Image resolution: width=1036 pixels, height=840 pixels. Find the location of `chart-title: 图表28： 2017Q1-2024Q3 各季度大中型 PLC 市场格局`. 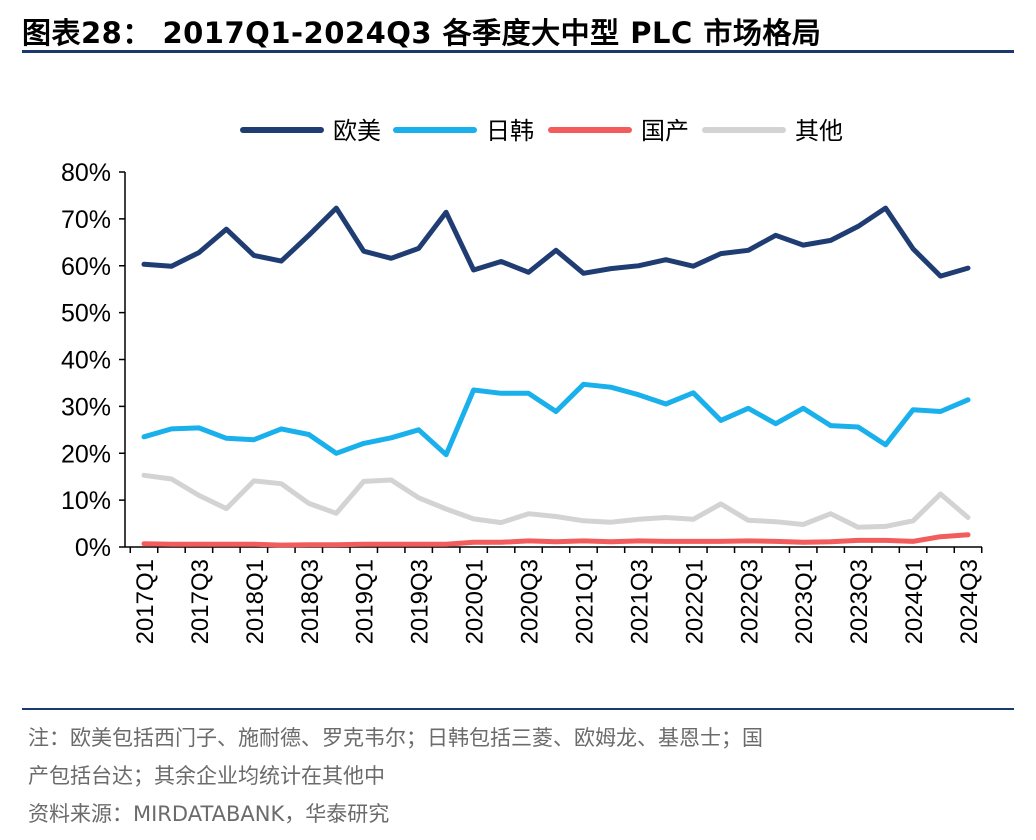

chart-title: 图表28： 2017Q1-2024Q3 各季度大中型 PLC 市场格局 is located at coordinates (422, 33).